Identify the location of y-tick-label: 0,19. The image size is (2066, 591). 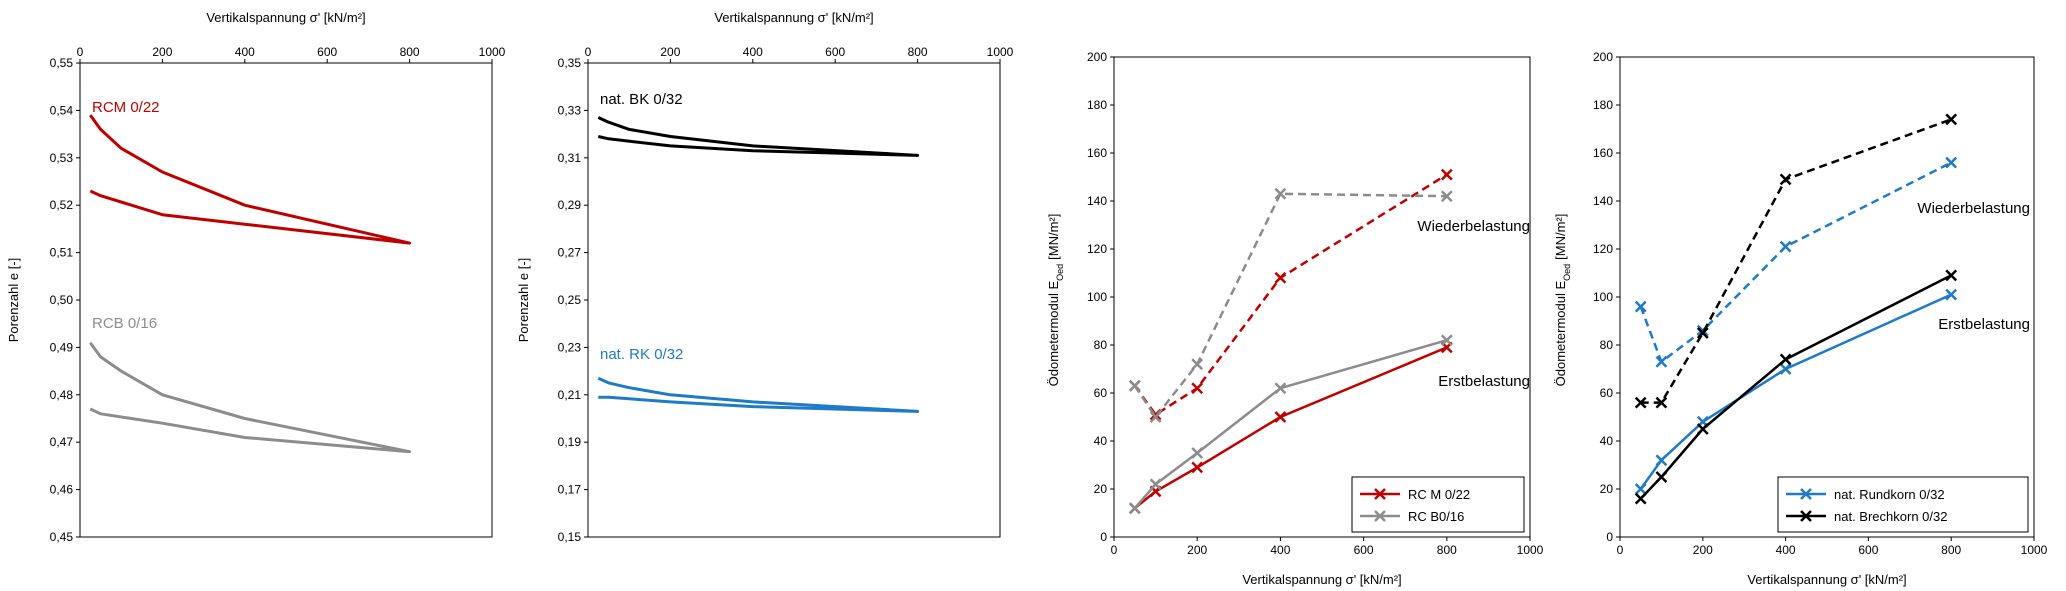
(570, 442).